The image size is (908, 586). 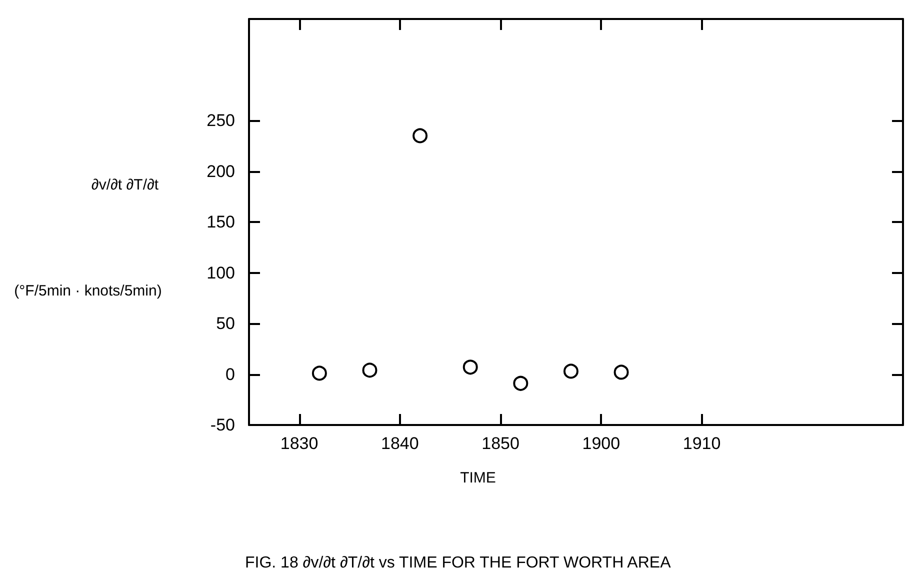 I want to click on y-tick-label: 0, so click(x=230, y=374).